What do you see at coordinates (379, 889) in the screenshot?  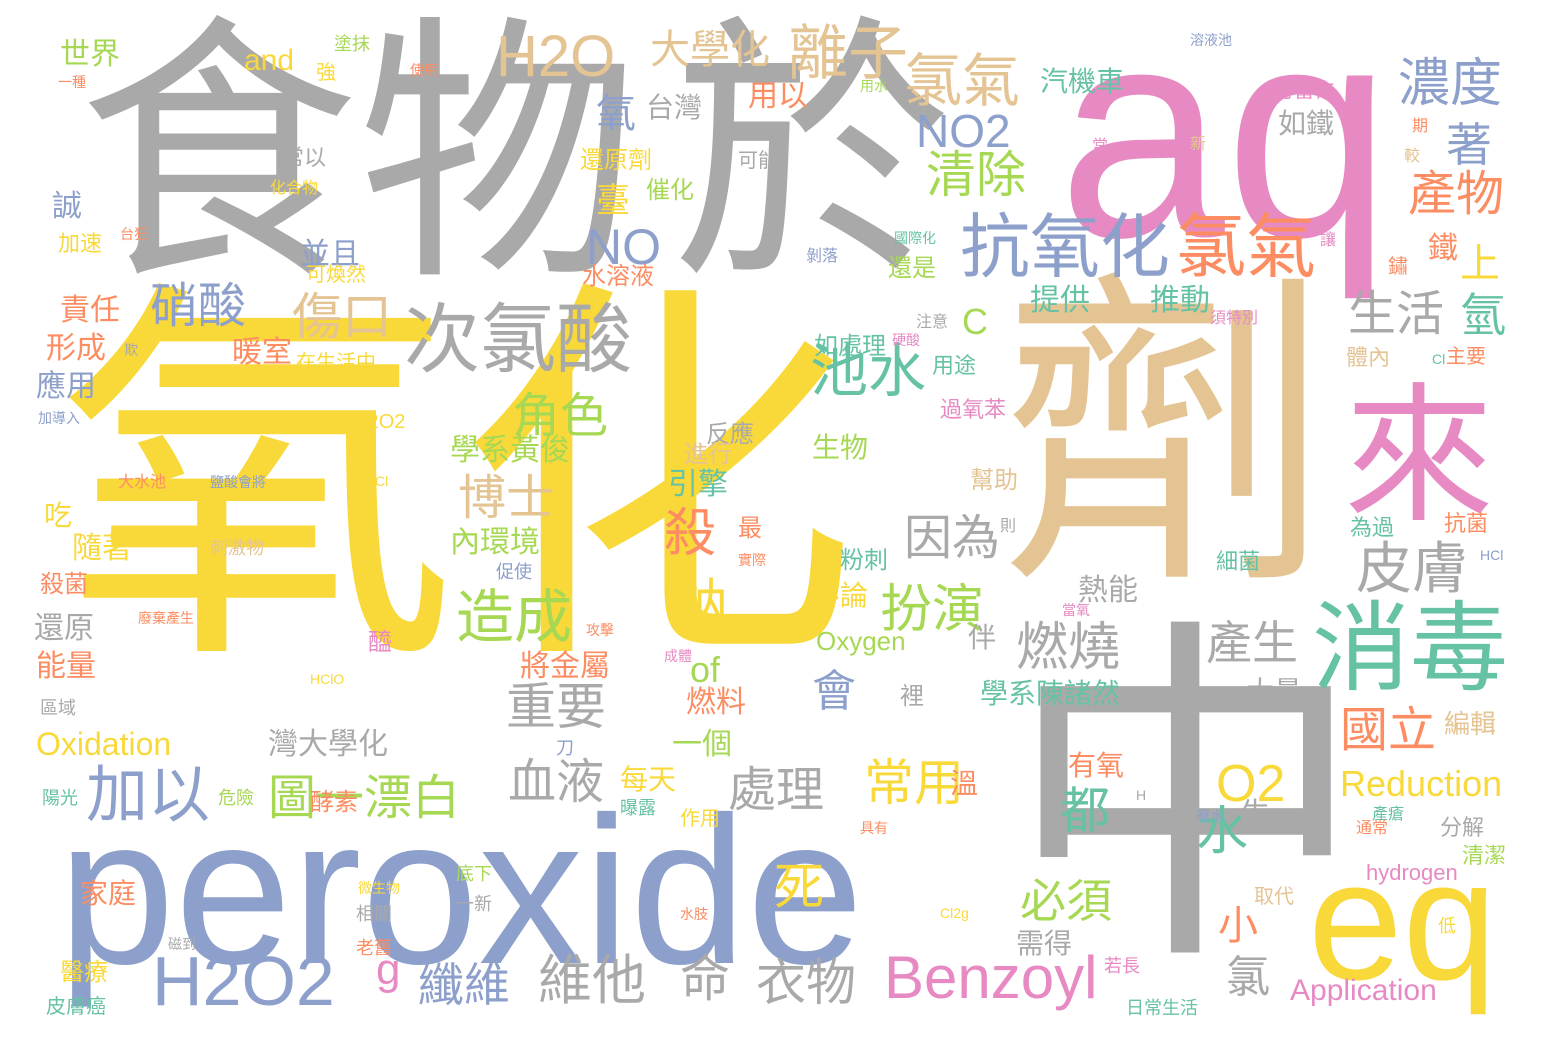 I see `word-cloud-word: 微生物` at bounding box center [379, 889].